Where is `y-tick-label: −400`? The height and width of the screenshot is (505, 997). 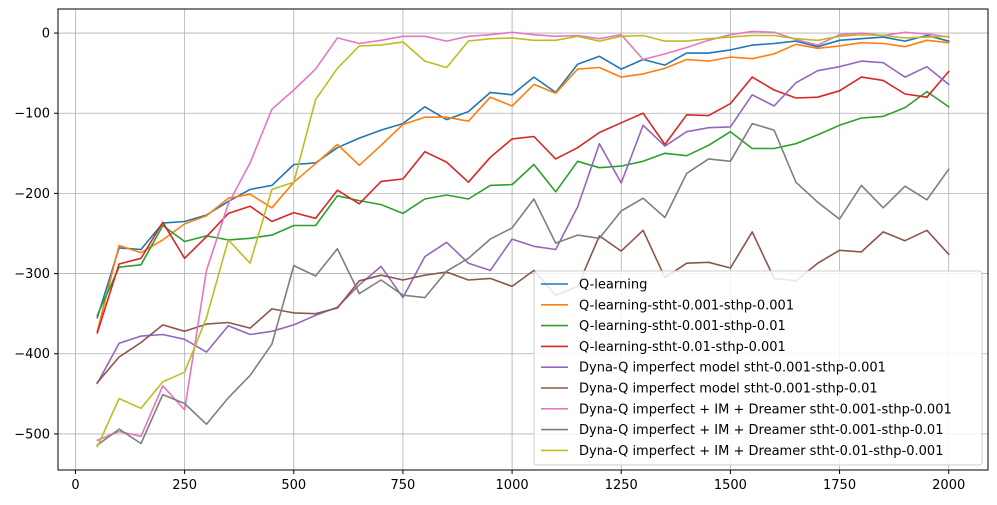 y-tick-label: −400 is located at coordinates (32, 354).